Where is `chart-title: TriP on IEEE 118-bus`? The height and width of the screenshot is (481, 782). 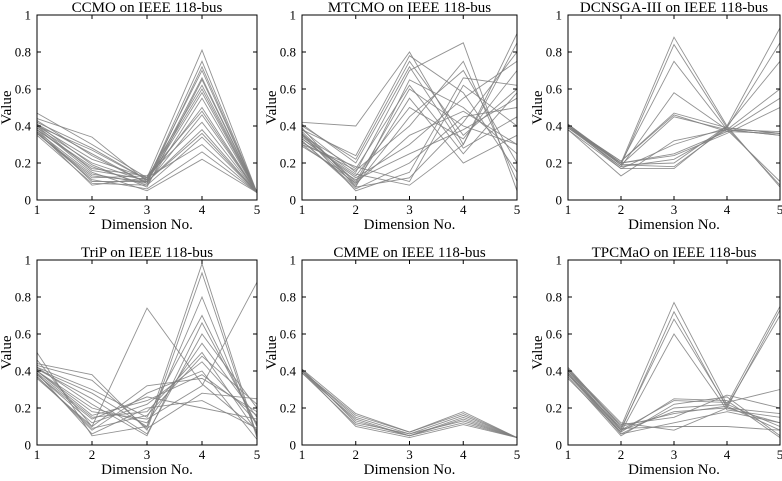
chart-title: TriP on IEEE 118-bus is located at coordinates (147, 253).